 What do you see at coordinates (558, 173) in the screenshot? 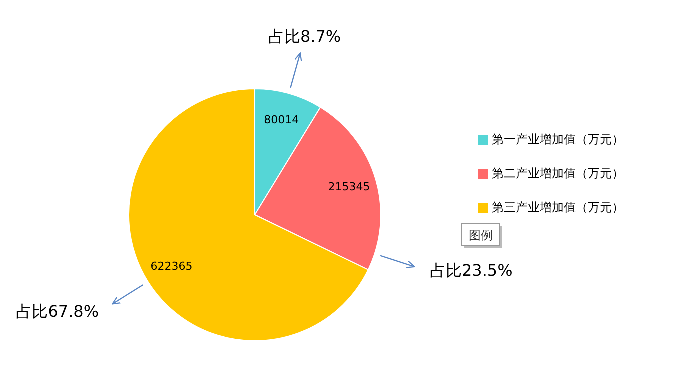
I see `legend-label: 第二产业增加值（万元）` at bounding box center [558, 173].